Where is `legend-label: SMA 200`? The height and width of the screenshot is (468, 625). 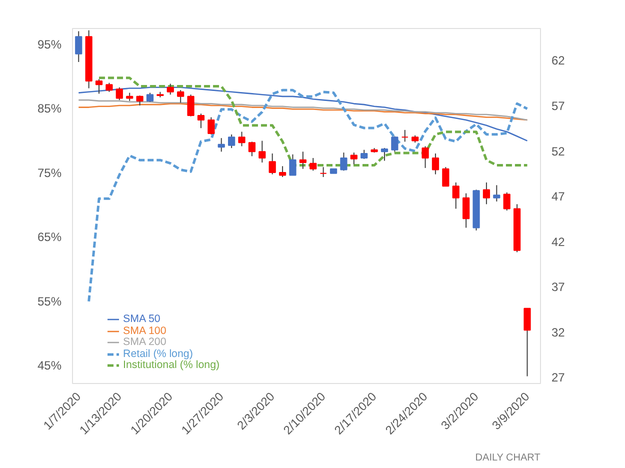
legend-label: SMA 200 is located at coordinates (144, 342).